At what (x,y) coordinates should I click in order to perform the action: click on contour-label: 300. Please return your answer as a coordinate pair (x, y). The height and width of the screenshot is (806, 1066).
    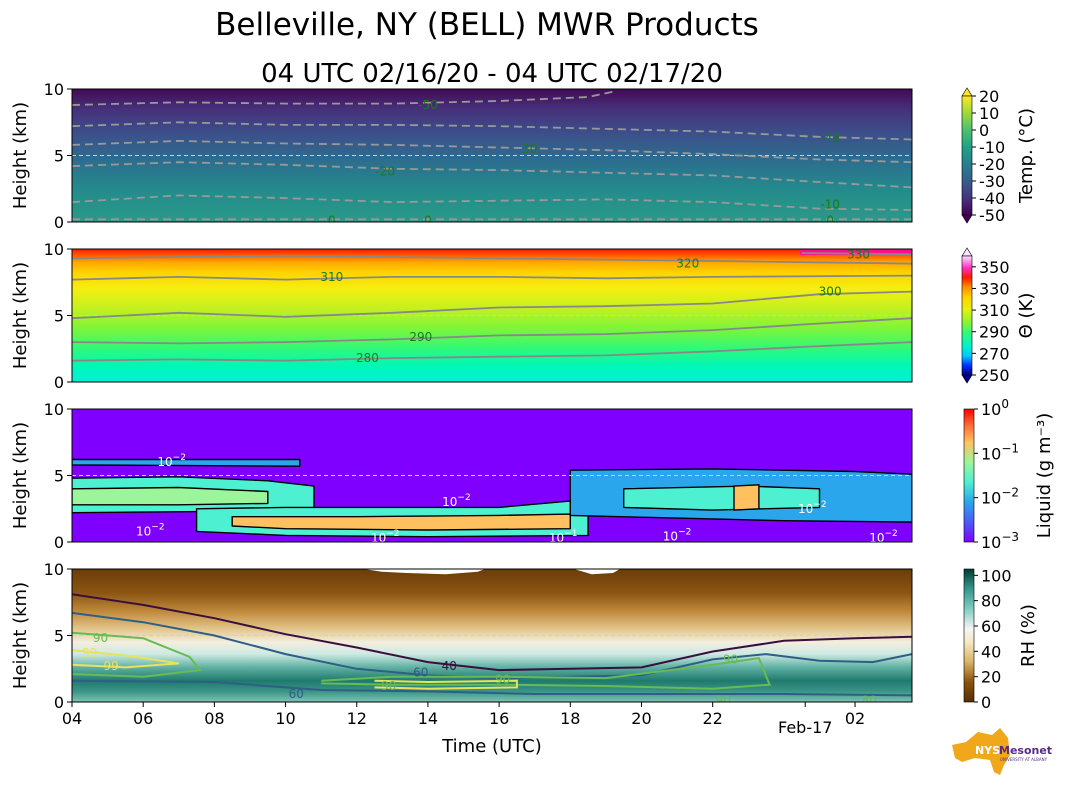
    Looking at the image, I should click on (830, 292).